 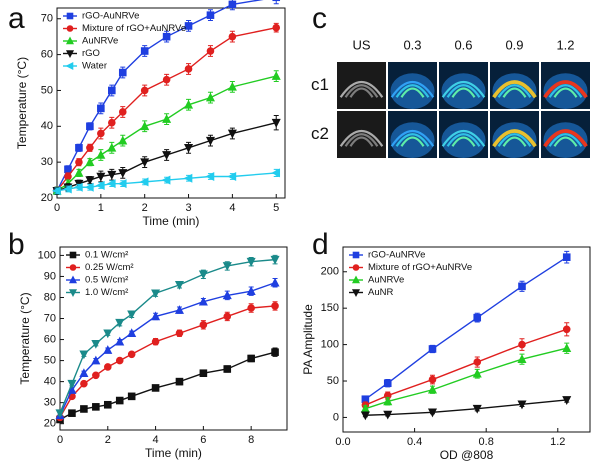 I want to click on x-tick-label: 4, so click(x=156, y=440).